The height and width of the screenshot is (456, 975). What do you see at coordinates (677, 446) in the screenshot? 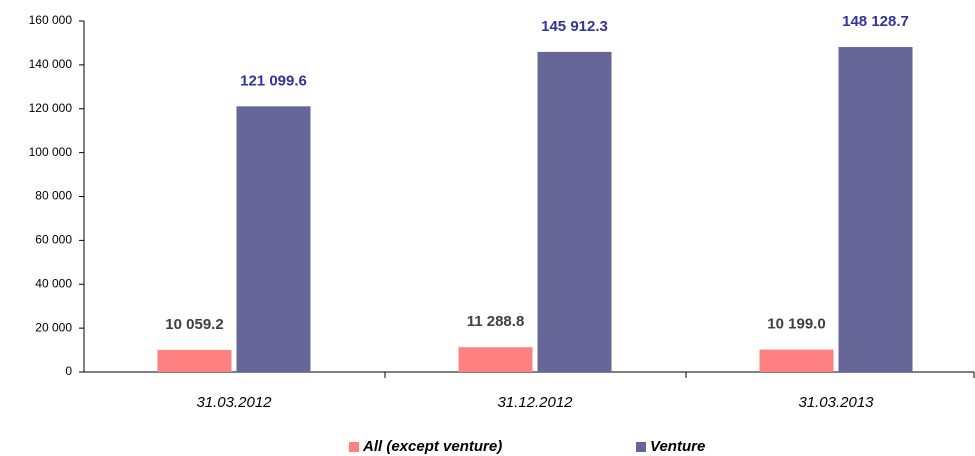
I see `legend-label: Venture` at bounding box center [677, 446].